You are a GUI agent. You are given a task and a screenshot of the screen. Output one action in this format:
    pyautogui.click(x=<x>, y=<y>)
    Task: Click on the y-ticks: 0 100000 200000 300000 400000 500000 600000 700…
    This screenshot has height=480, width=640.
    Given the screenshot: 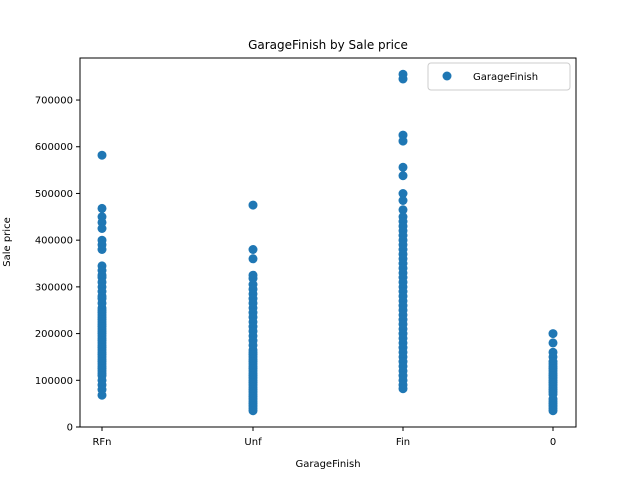 What is the action you would take?
    pyautogui.click(x=57, y=265)
    